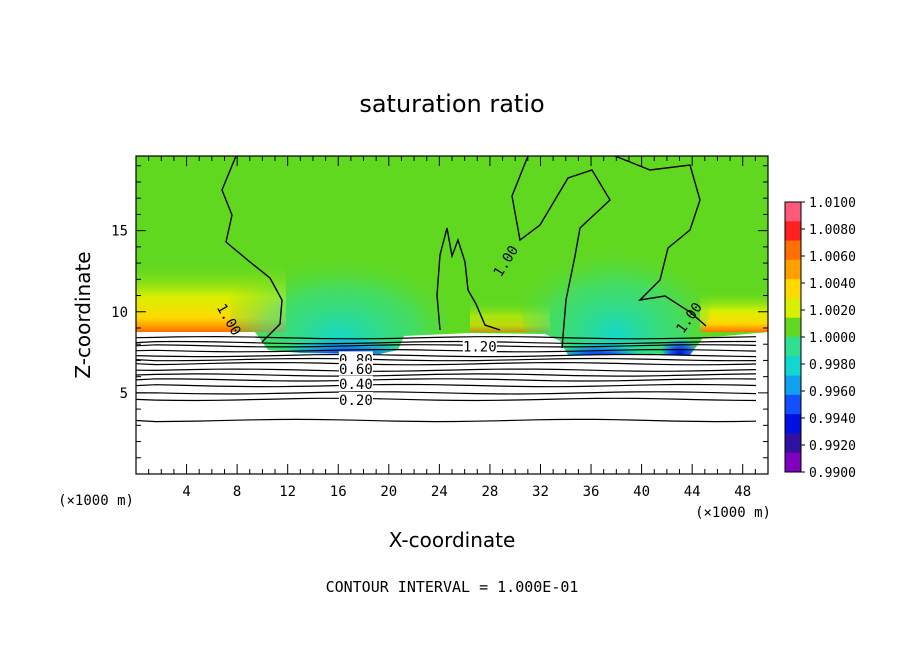 The width and height of the screenshot is (904, 654). Describe the element at coordinates (439, 492) in the screenshot. I see `x-tick-label: 24` at that location.